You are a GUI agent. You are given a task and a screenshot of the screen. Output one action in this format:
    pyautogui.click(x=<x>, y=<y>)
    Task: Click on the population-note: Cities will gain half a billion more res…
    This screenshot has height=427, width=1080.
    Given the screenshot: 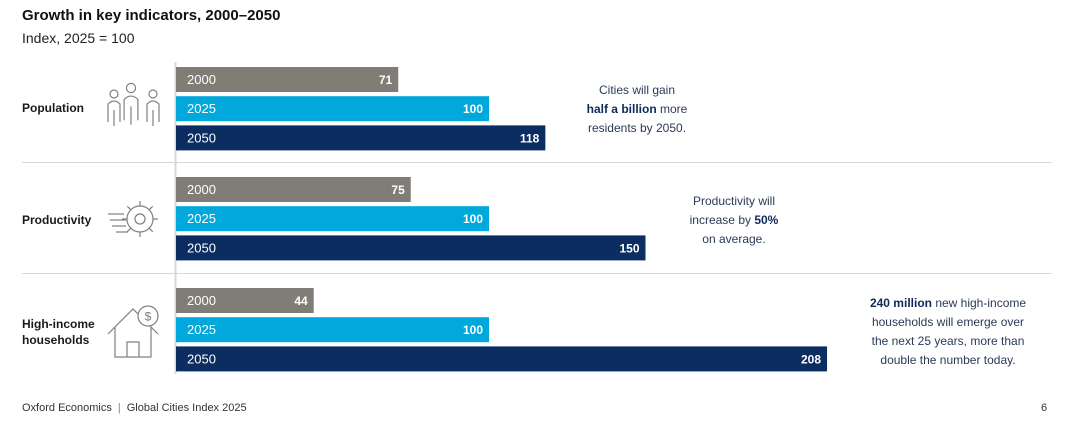 What is the action you would take?
    pyautogui.click(x=637, y=109)
    